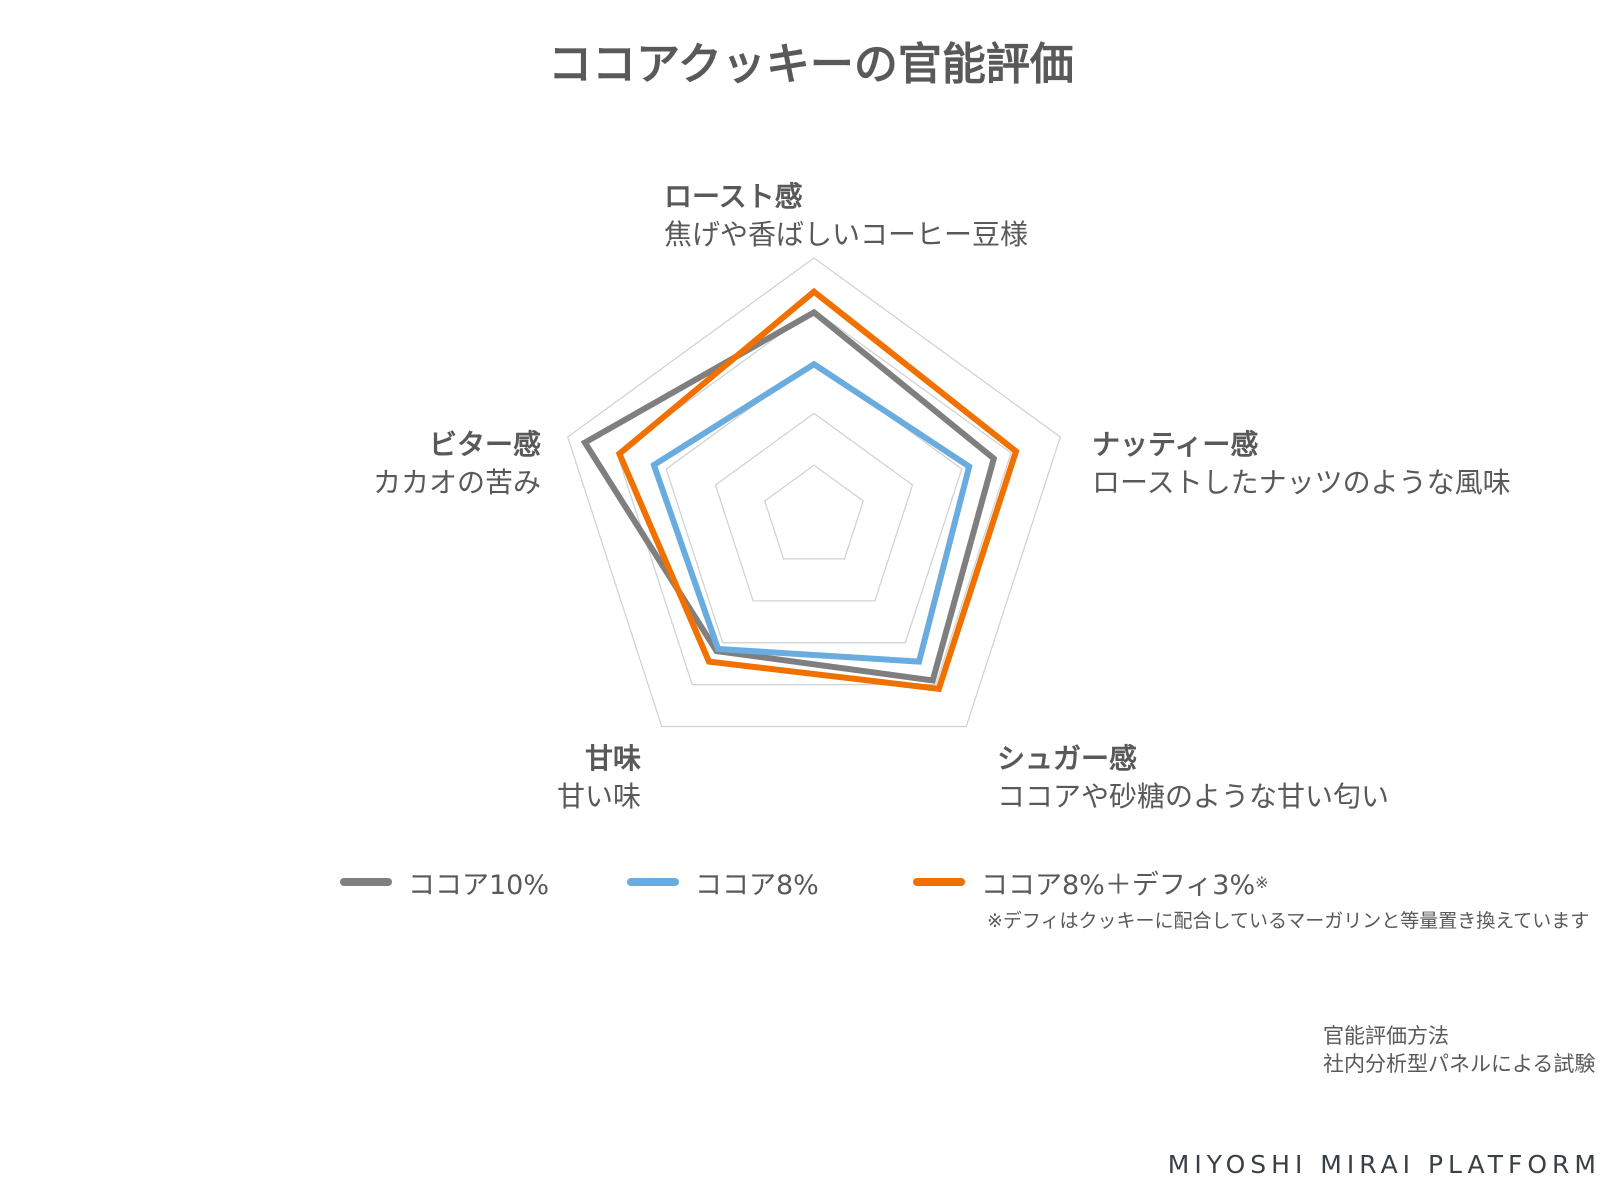  What do you see at coordinates (1262, 882) in the screenshot?
I see `legend-footnote-mark: ※` at bounding box center [1262, 882].